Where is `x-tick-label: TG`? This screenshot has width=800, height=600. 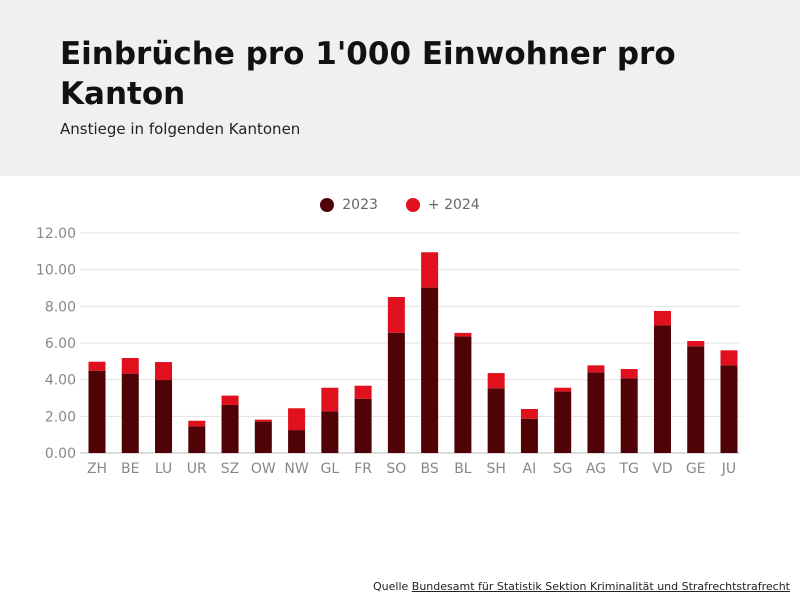 x-tick-label: TG is located at coordinates (629, 469).